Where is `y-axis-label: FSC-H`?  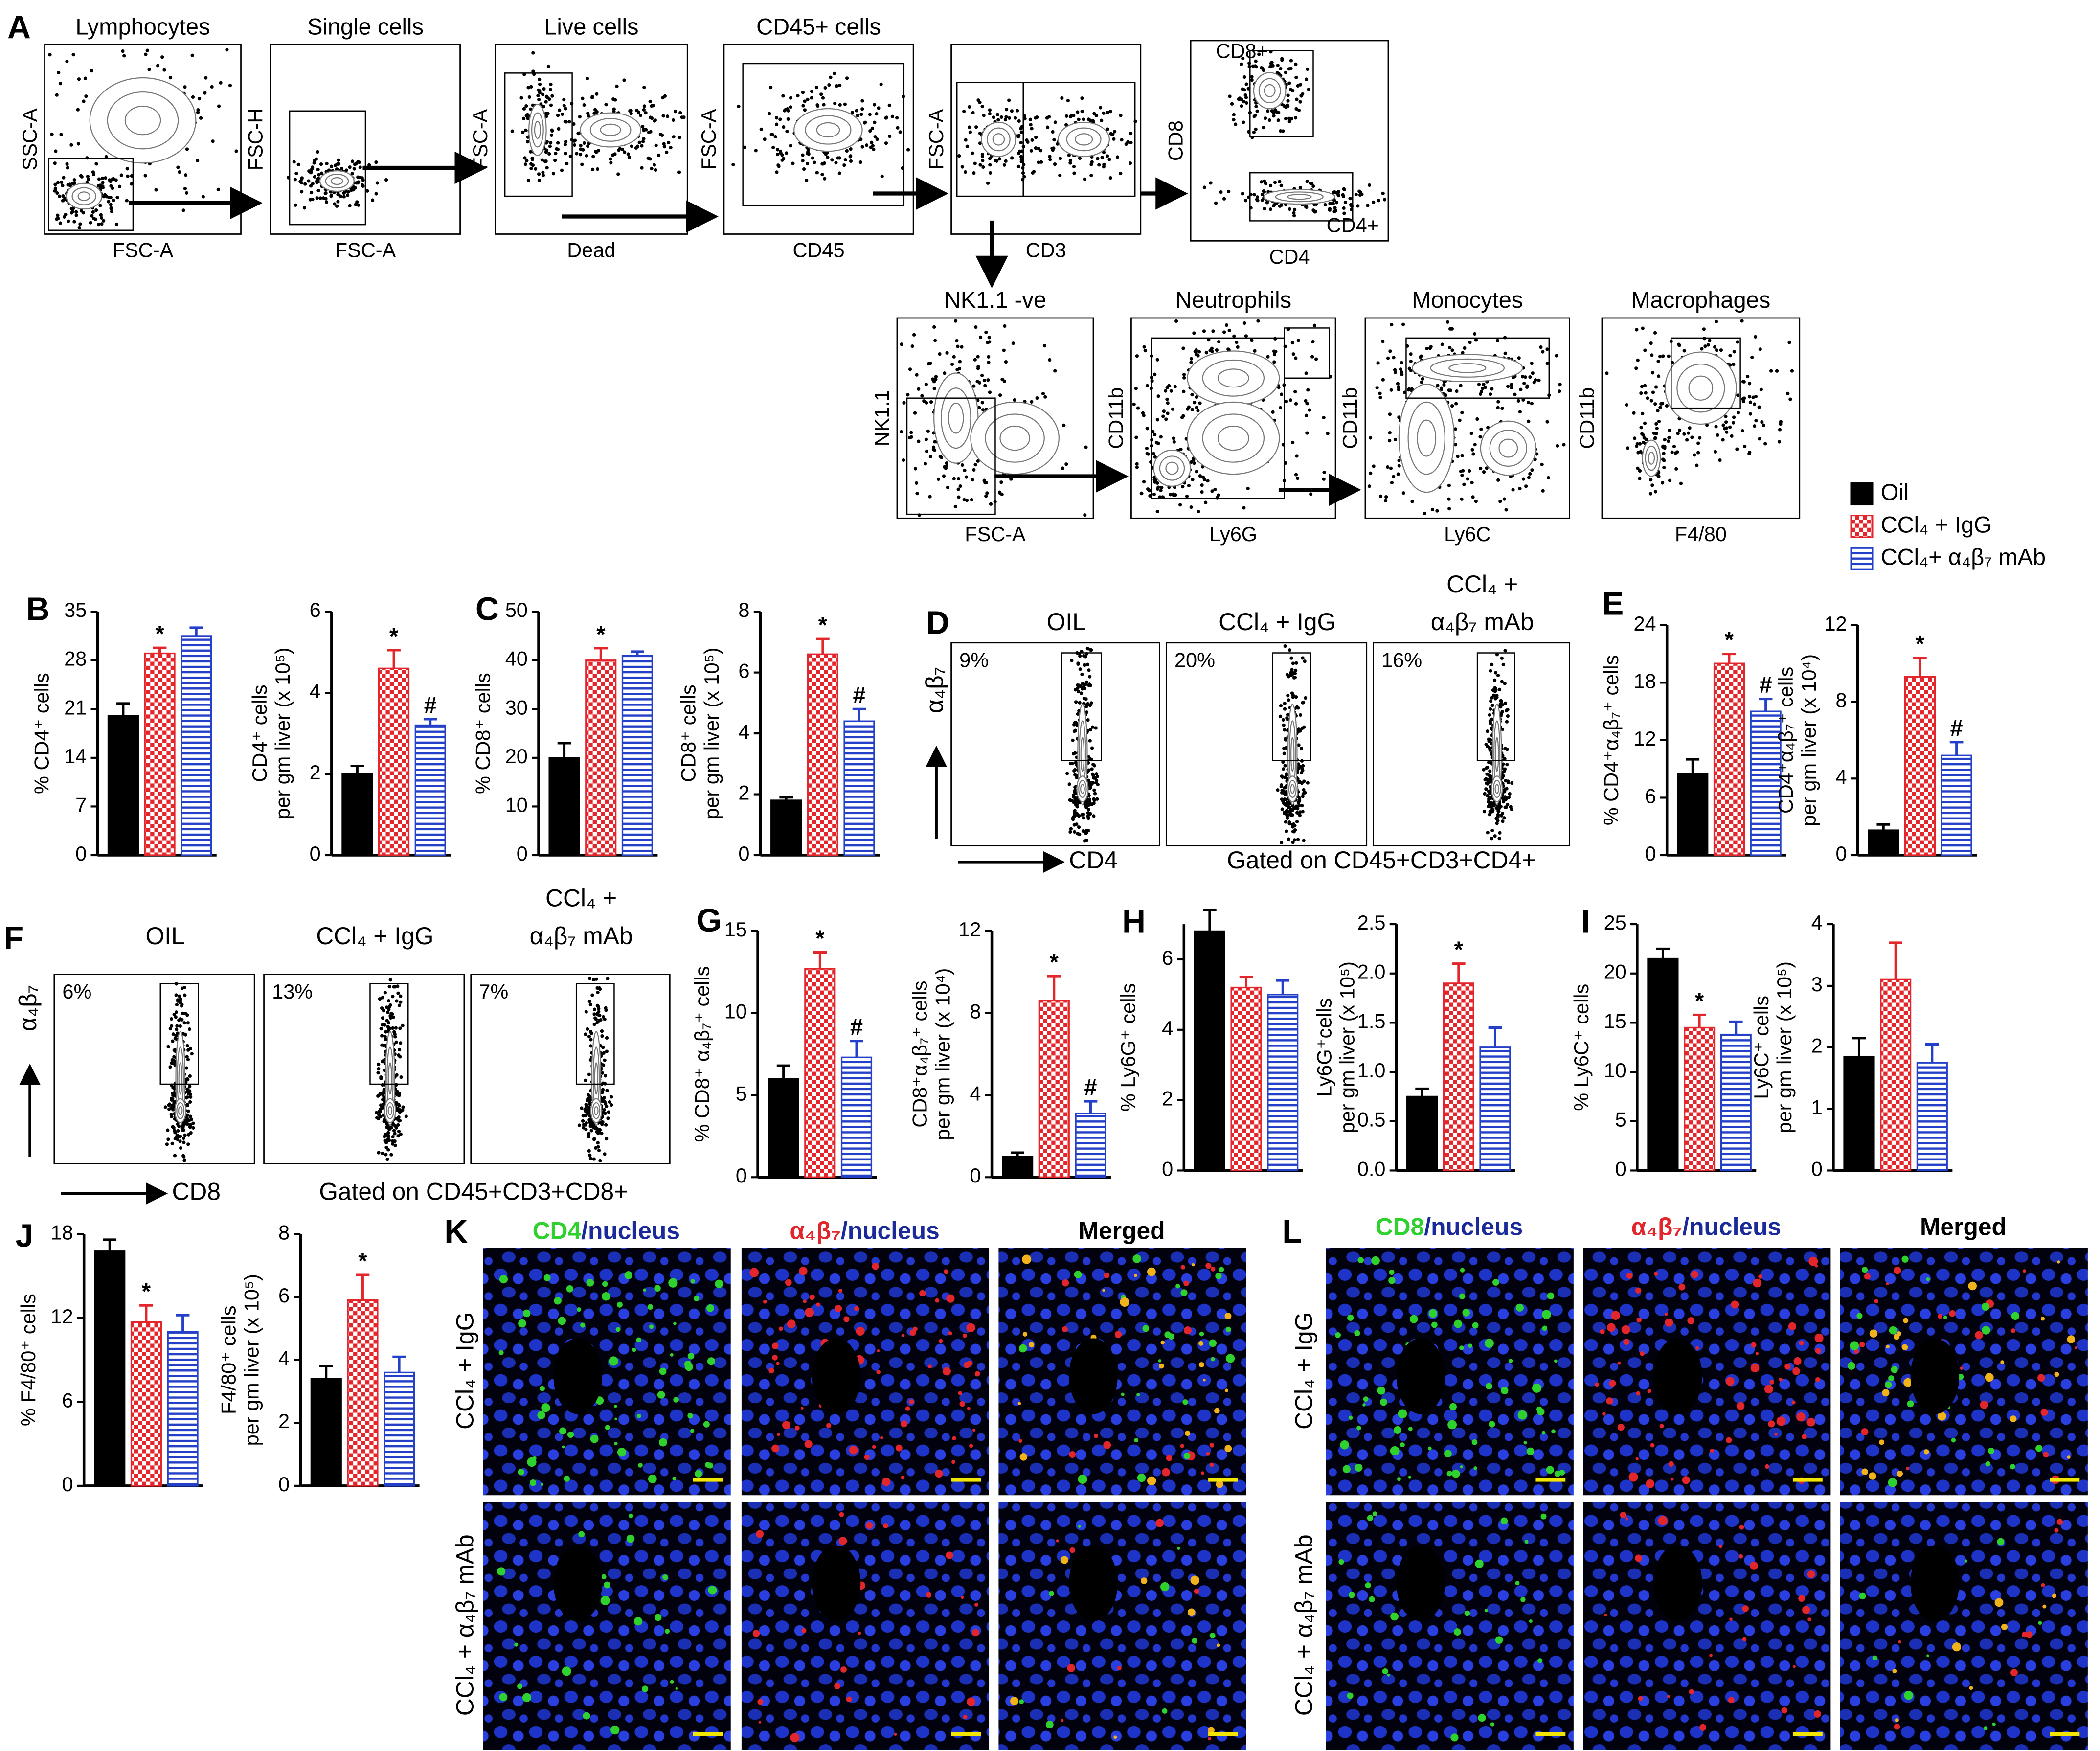
y-axis-label: FSC-H is located at coordinates (256, 140).